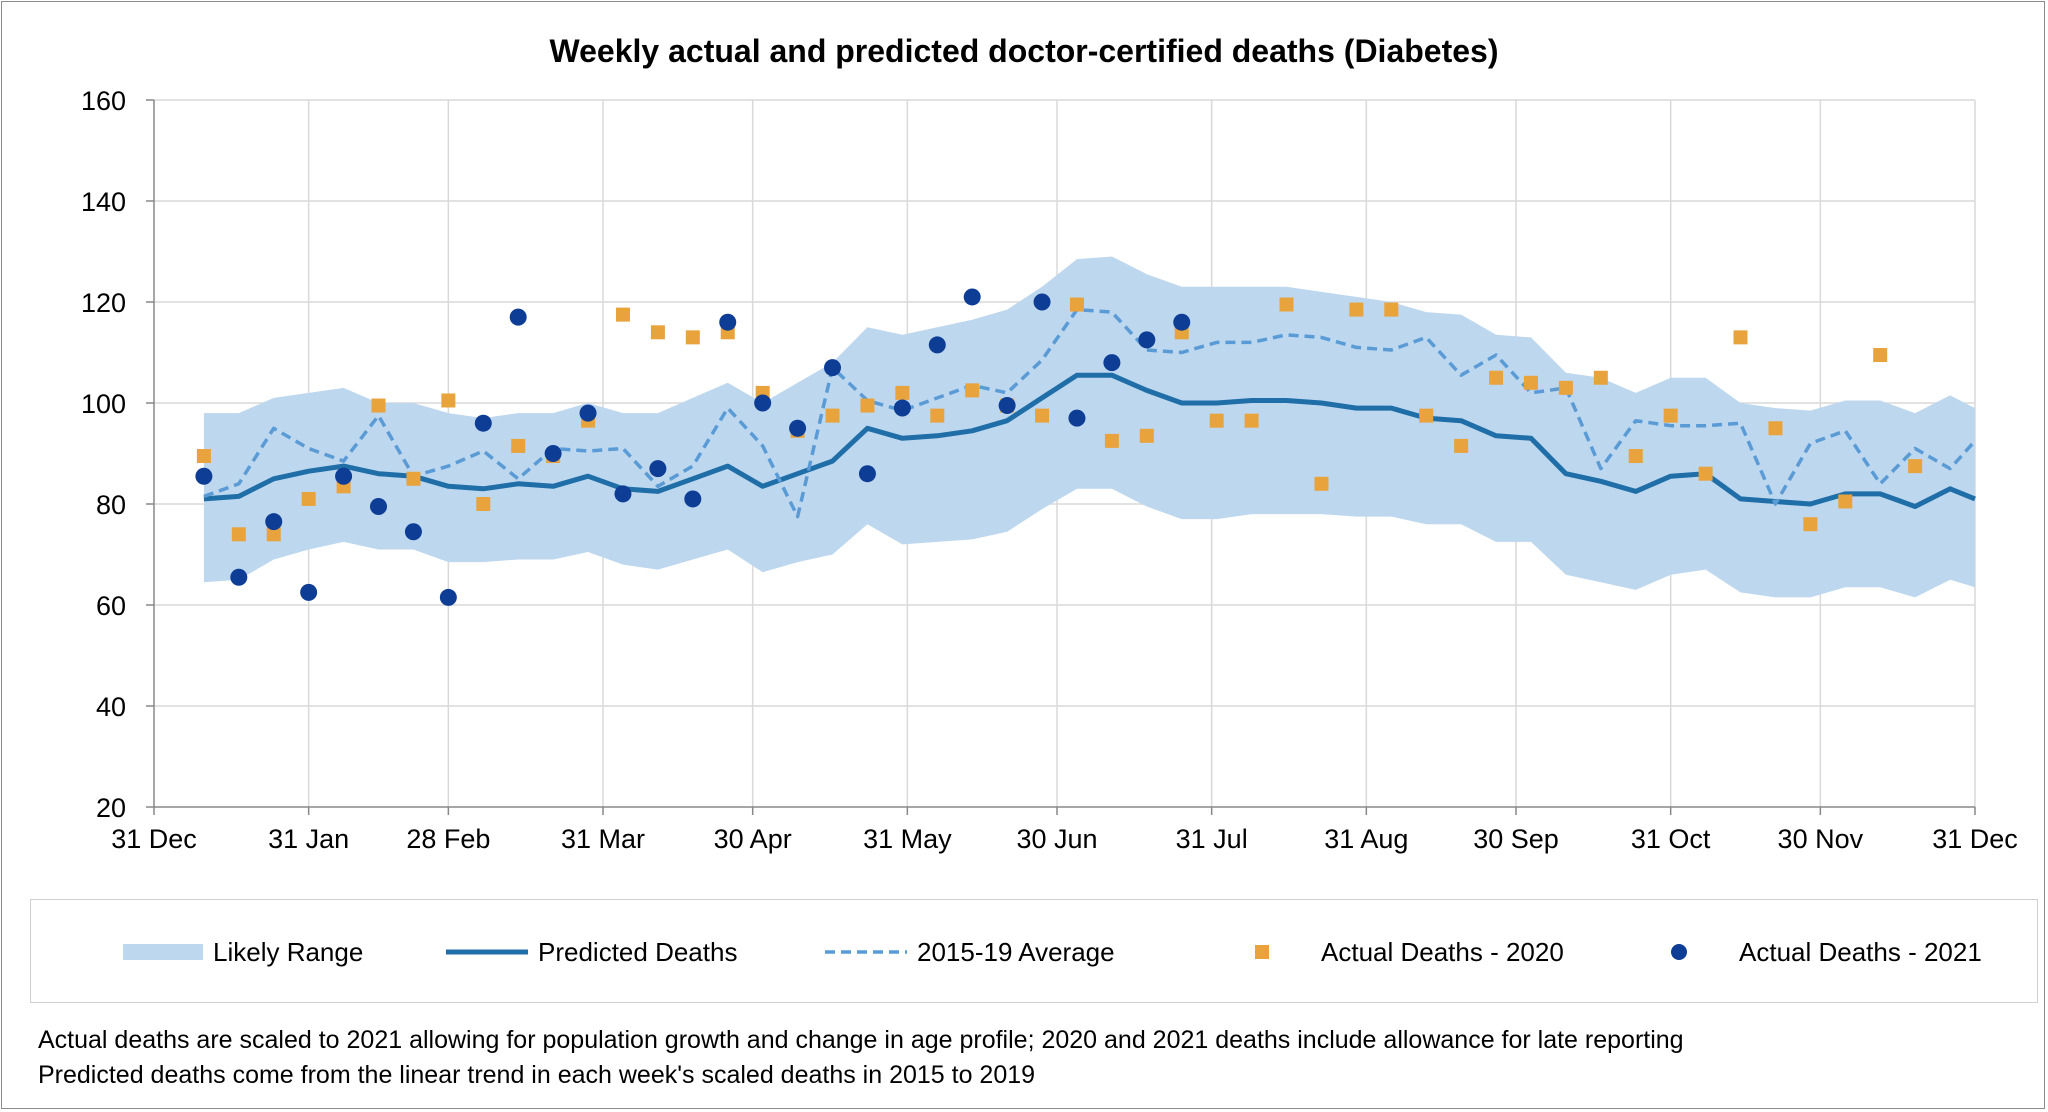 Image resolution: width=2048 pixels, height=1112 pixels. Describe the element at coordinates (308, 839) in the screenshot. I see `x-tick-label: 31 Jan` at that location.